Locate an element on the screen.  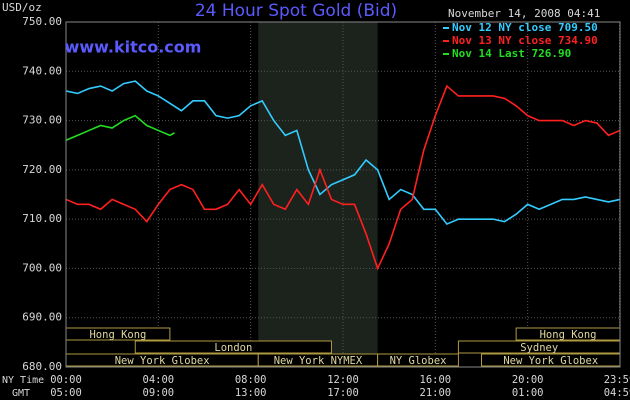
x2-axis-label: GMT is located at coordinates (21, 393).